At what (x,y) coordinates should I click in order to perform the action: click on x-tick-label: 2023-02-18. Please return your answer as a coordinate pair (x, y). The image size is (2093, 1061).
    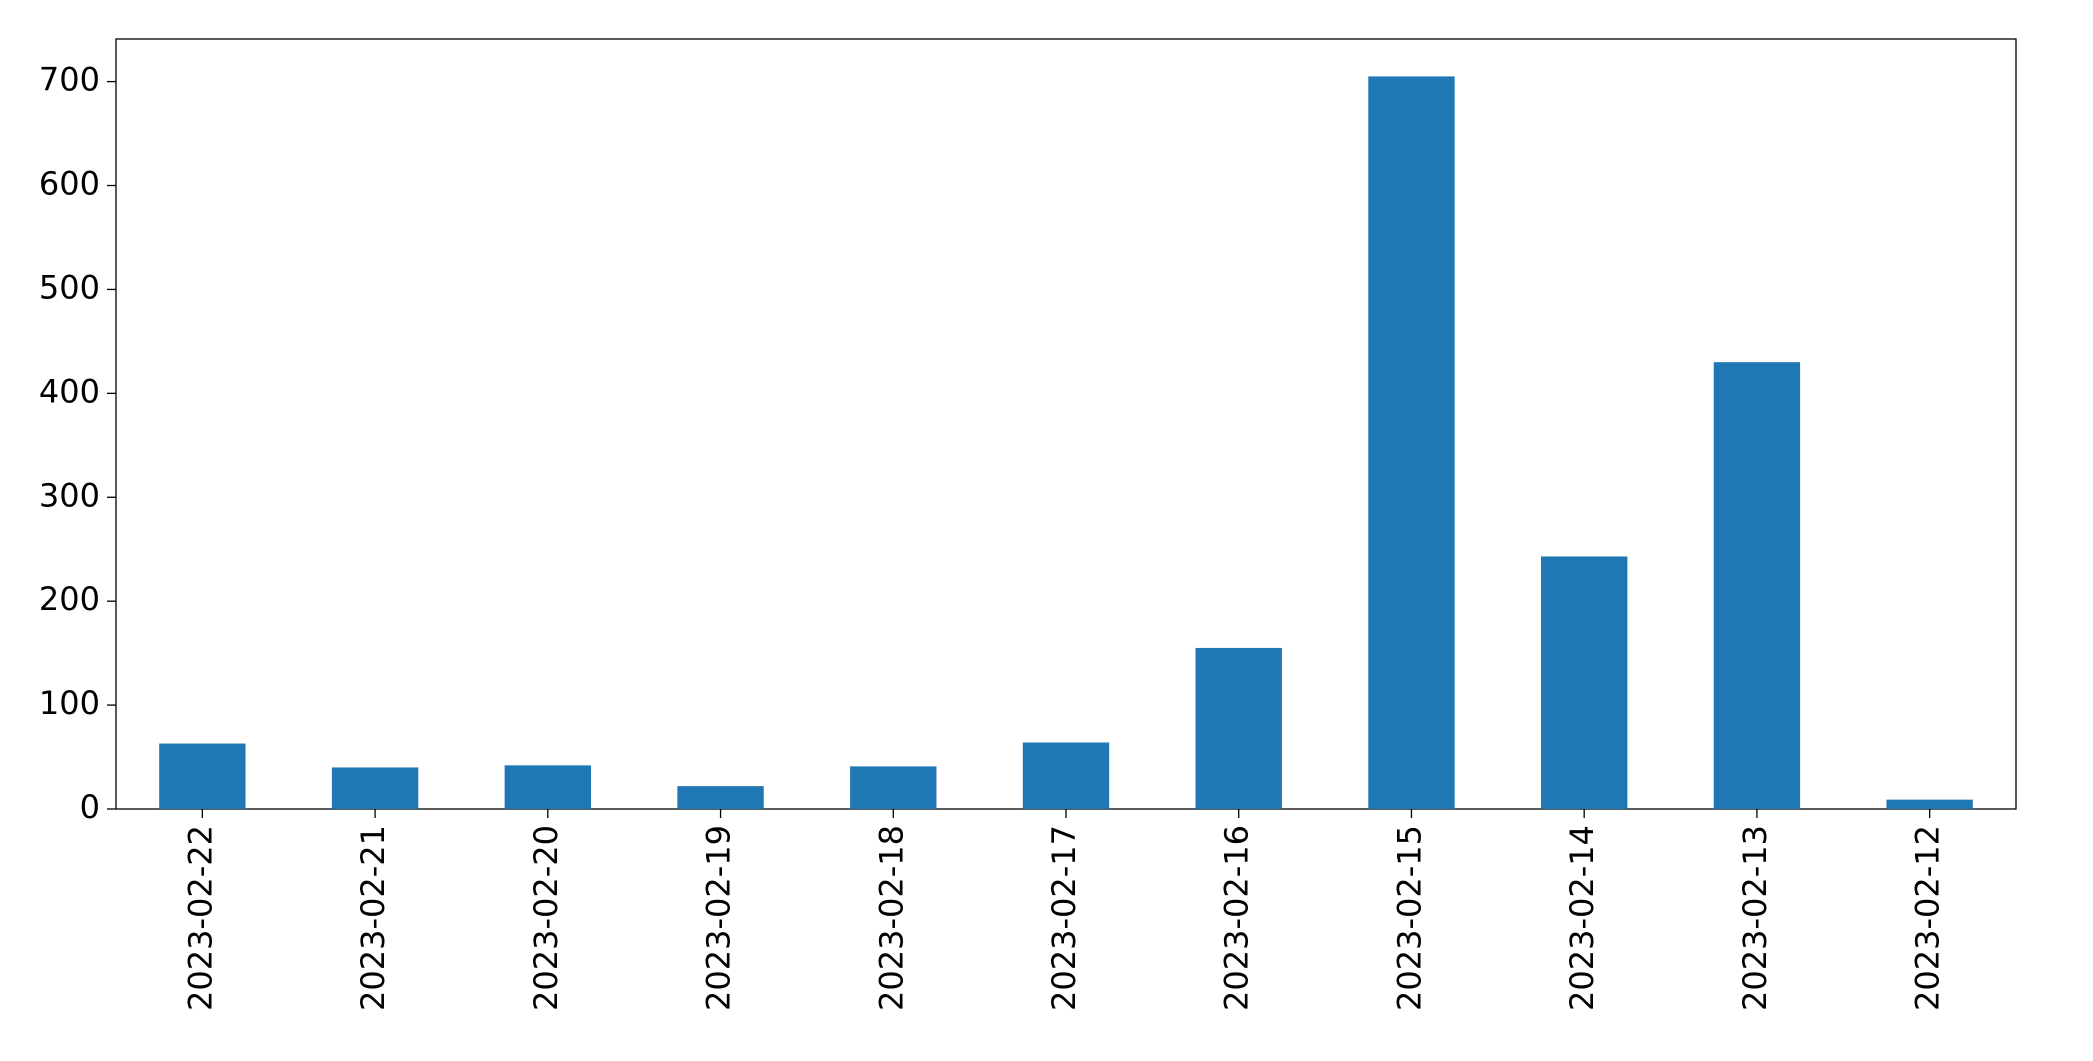
    Looking at the image, I should click on (891, 918).